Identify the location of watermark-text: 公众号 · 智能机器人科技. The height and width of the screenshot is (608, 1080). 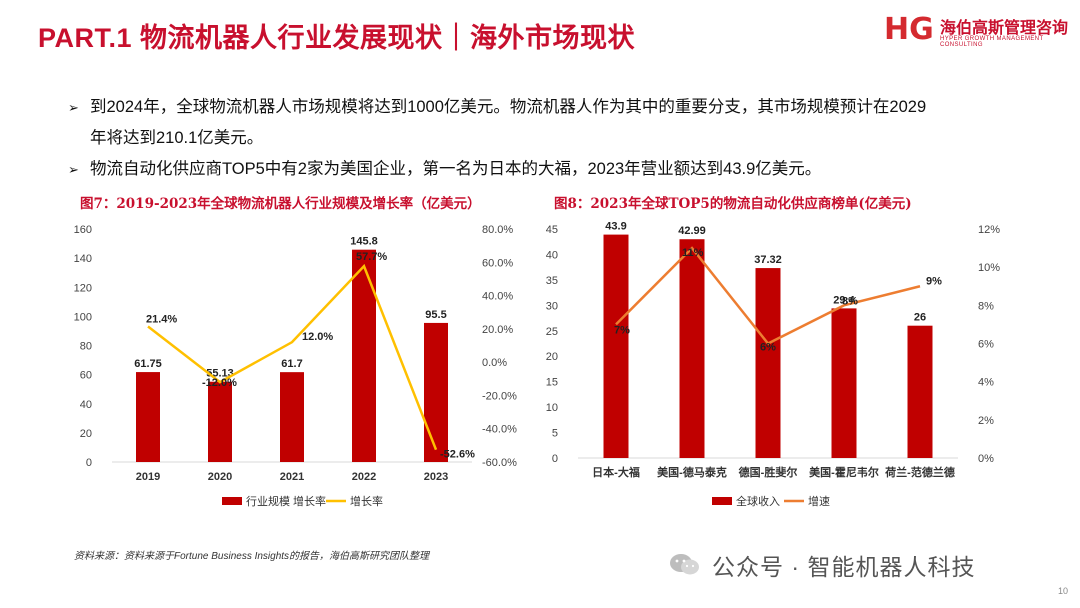
(844, 567).